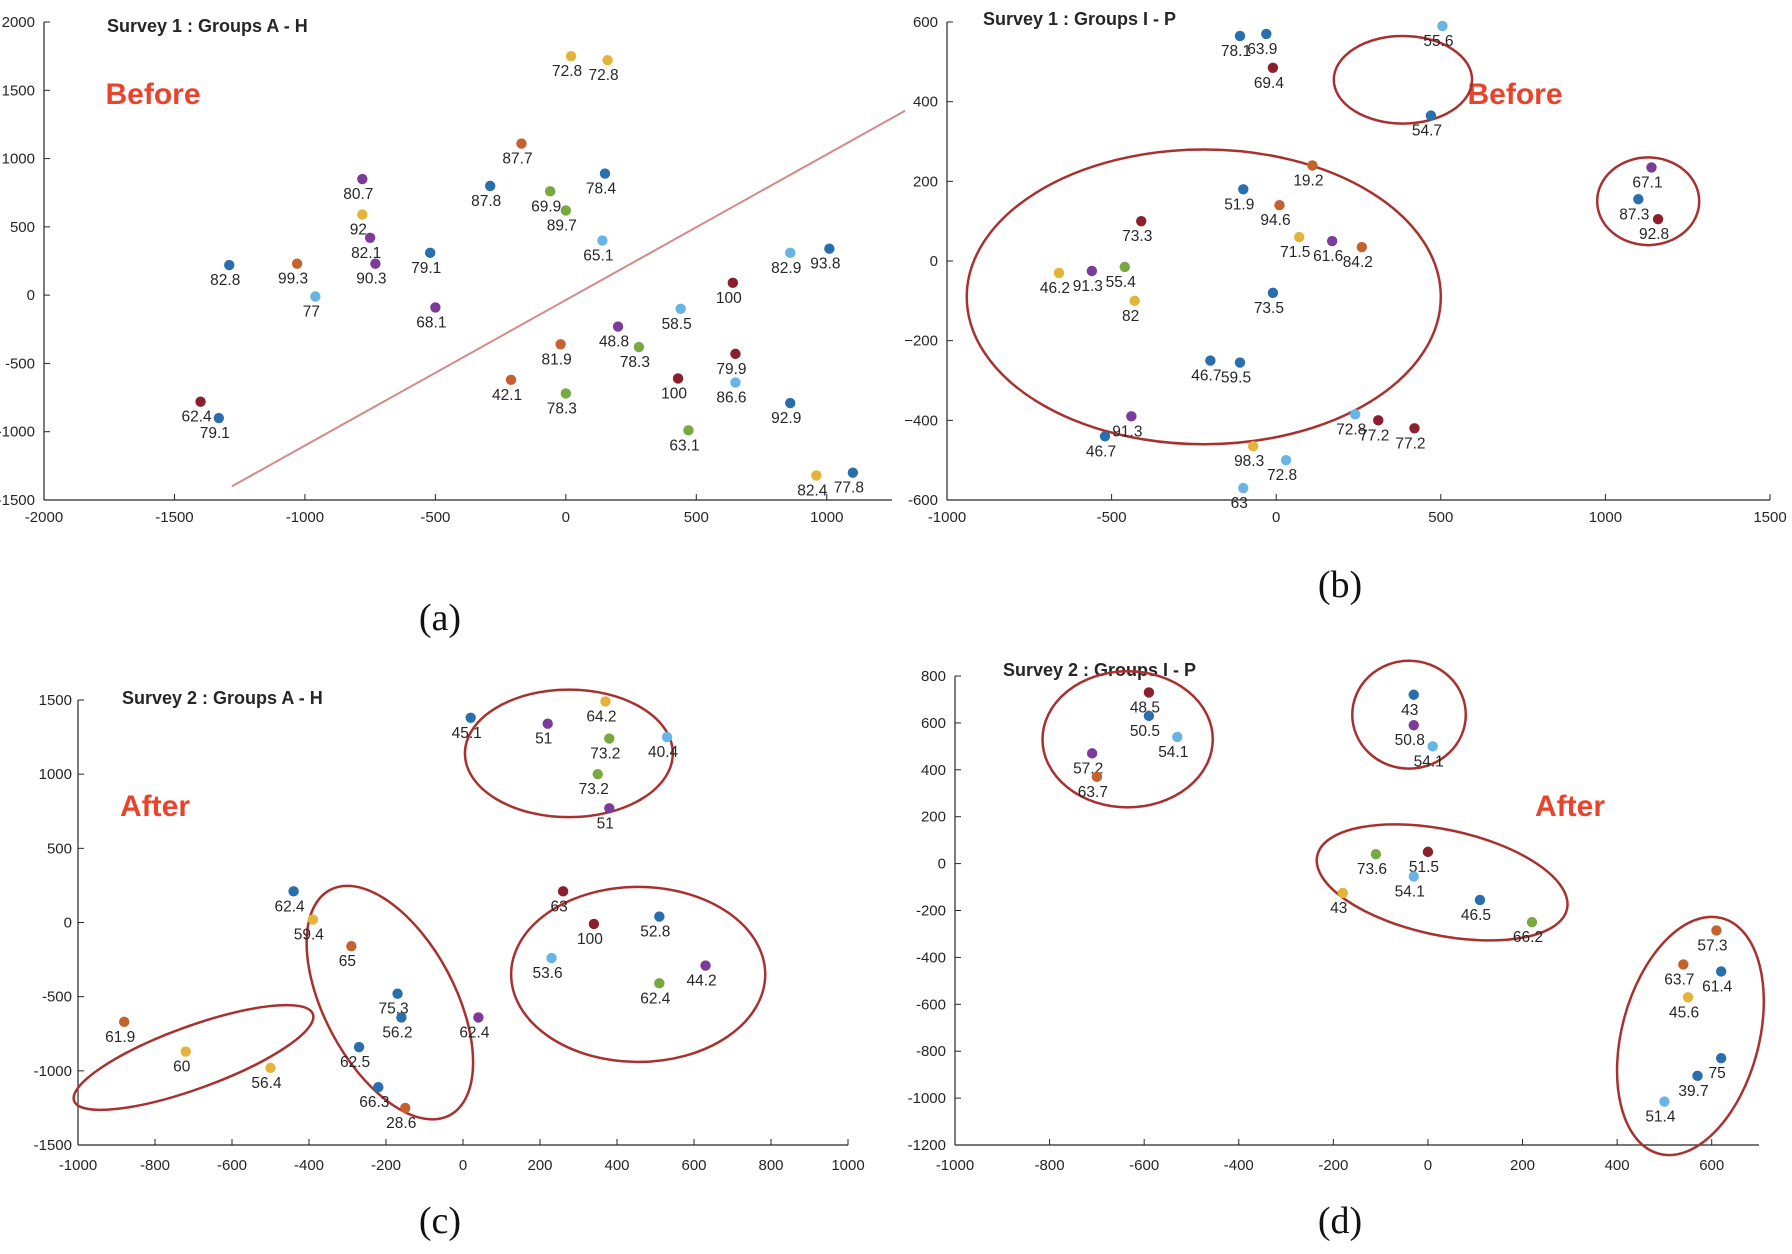 The width and height of the screenshot is (1792, 1254). I want to click on data-label: 78.4, so click(601, 189).